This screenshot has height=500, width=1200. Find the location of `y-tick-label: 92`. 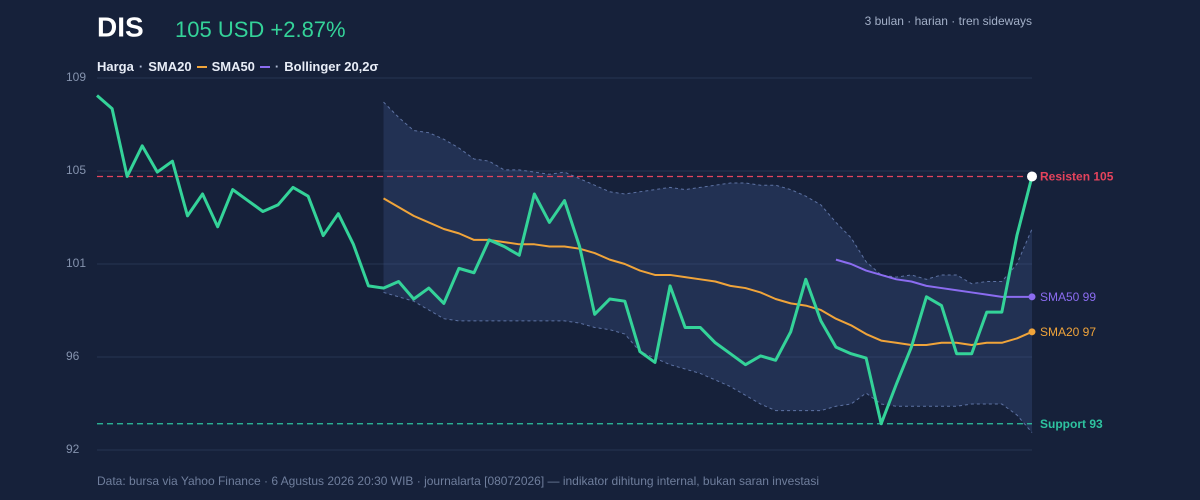

y-tick-label: 92 is located at coordinates (73, 449).